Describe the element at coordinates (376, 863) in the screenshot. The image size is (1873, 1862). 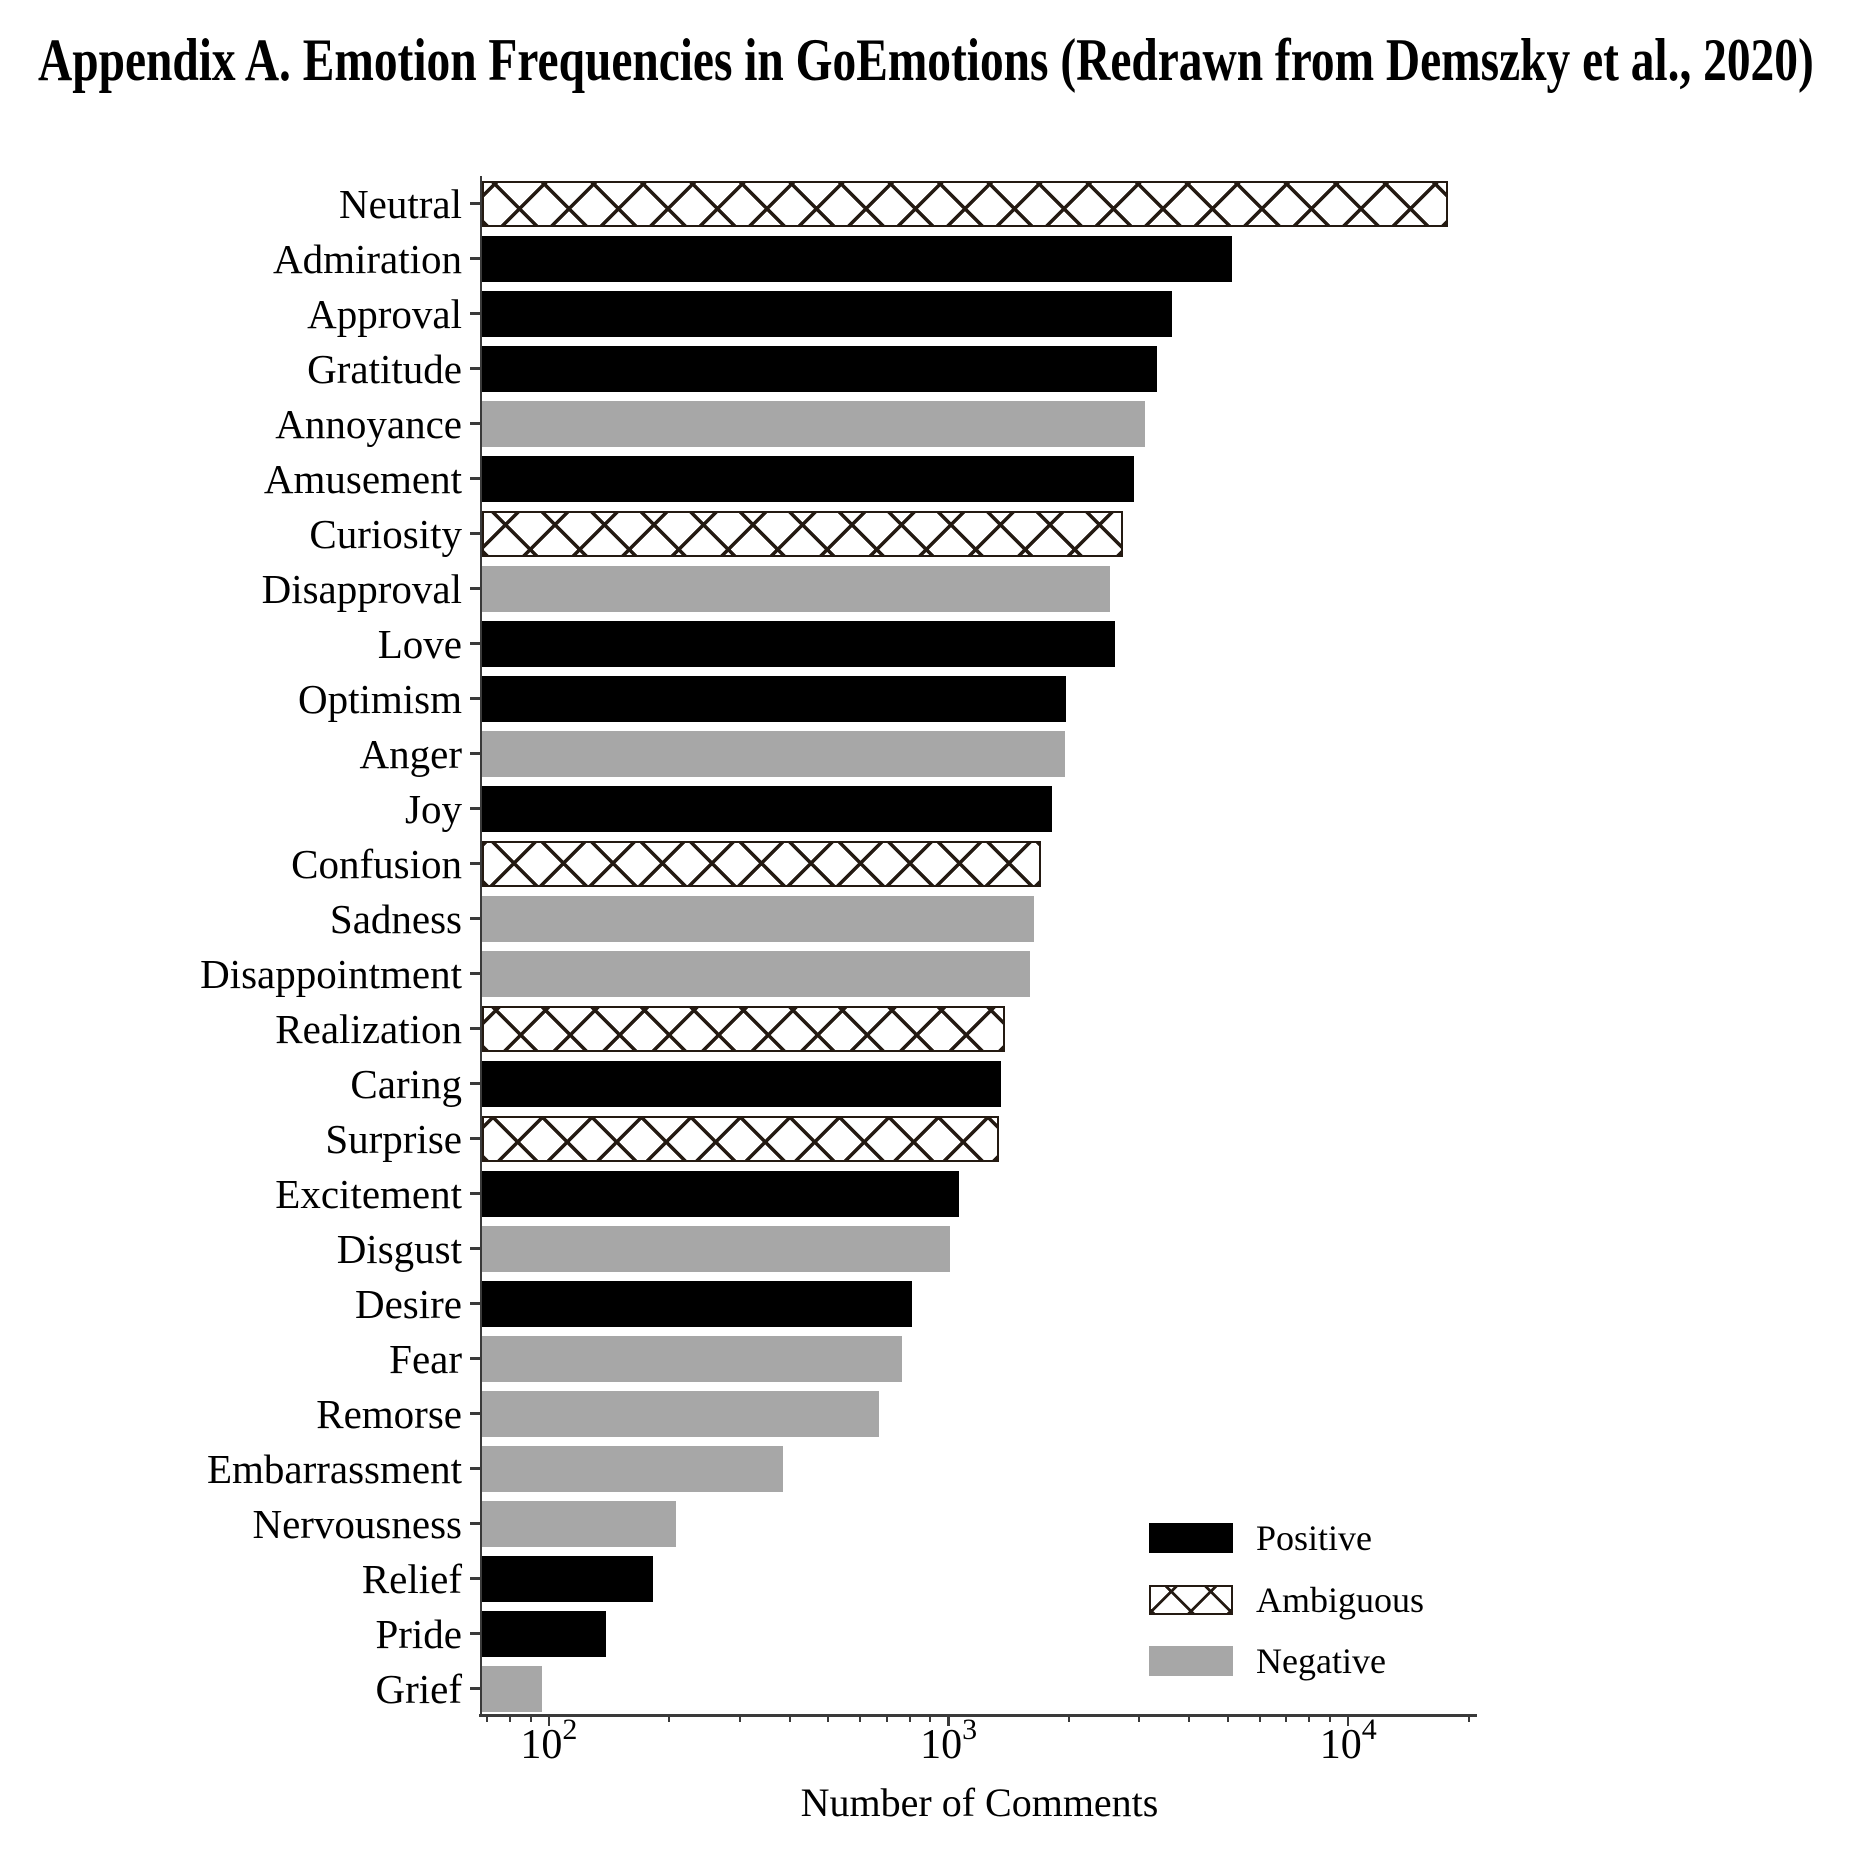
I see `y-label-confusion: Confusion` at that location.